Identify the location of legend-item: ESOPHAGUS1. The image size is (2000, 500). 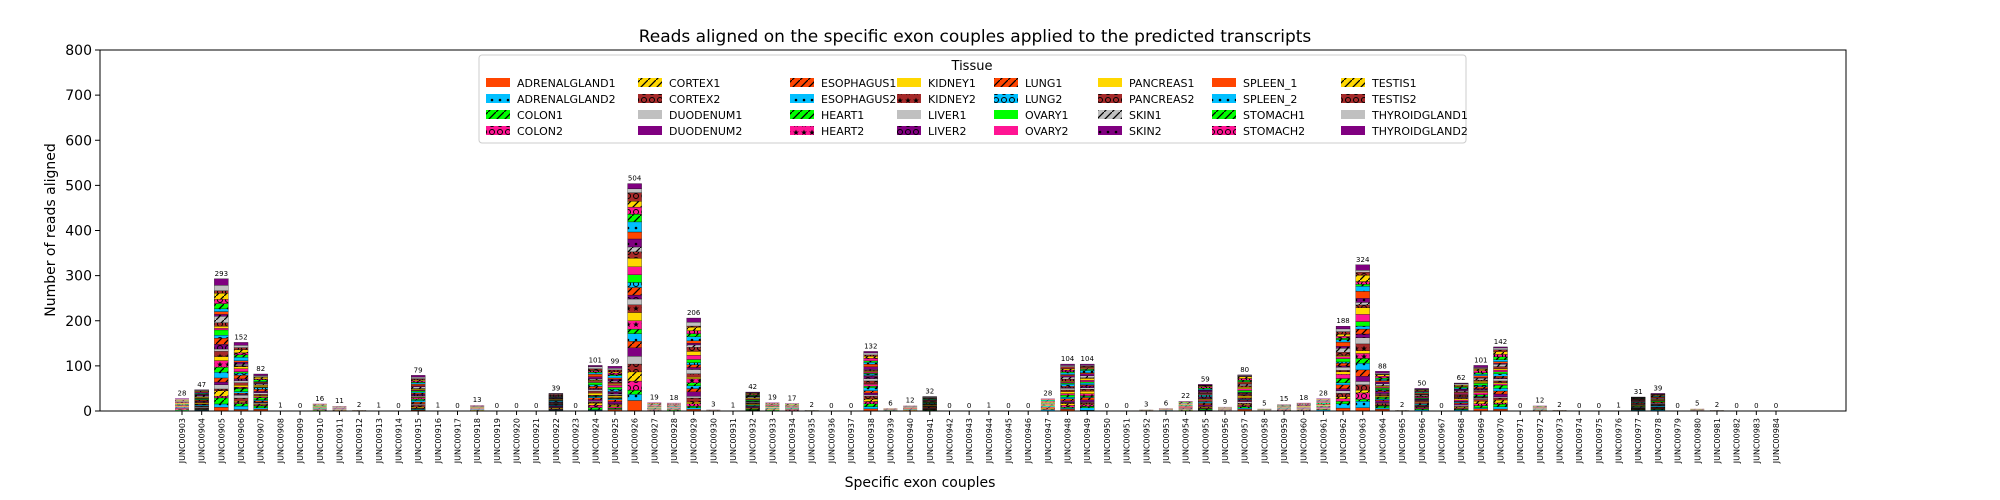
(843, 83).